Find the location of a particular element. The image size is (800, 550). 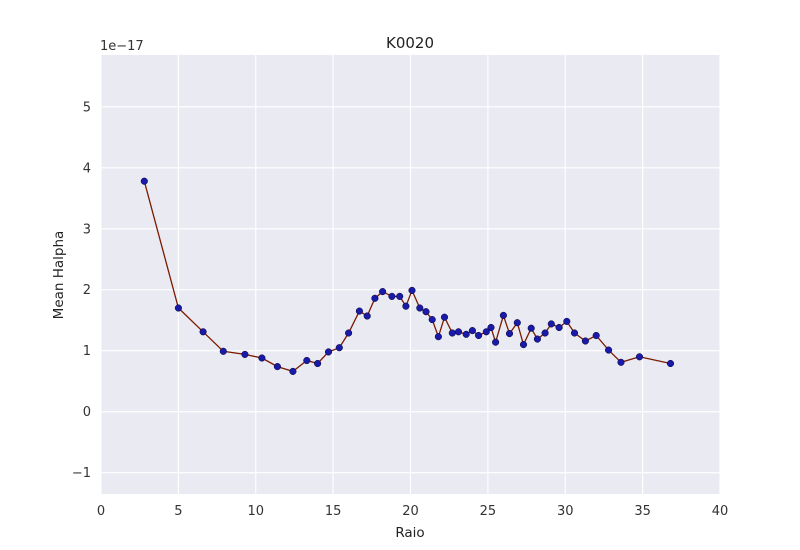

y-tick-label: 0 is located at coordinates (87, 412).